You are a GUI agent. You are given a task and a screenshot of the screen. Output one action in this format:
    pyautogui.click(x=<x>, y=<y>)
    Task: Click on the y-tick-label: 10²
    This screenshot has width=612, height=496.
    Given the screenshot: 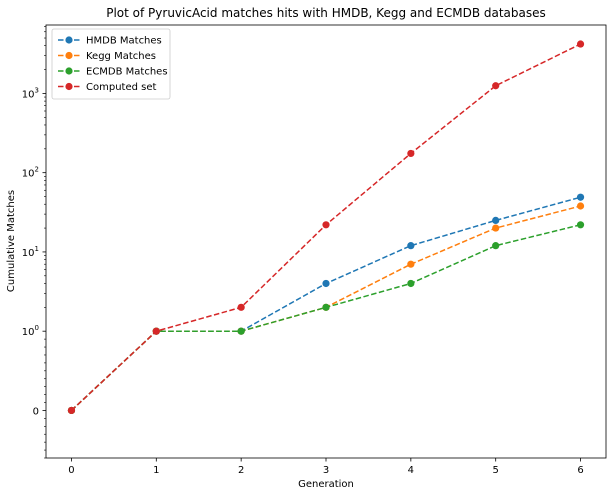 What is the action you would take?
    pyautogui.click(x=30, y=173)
    